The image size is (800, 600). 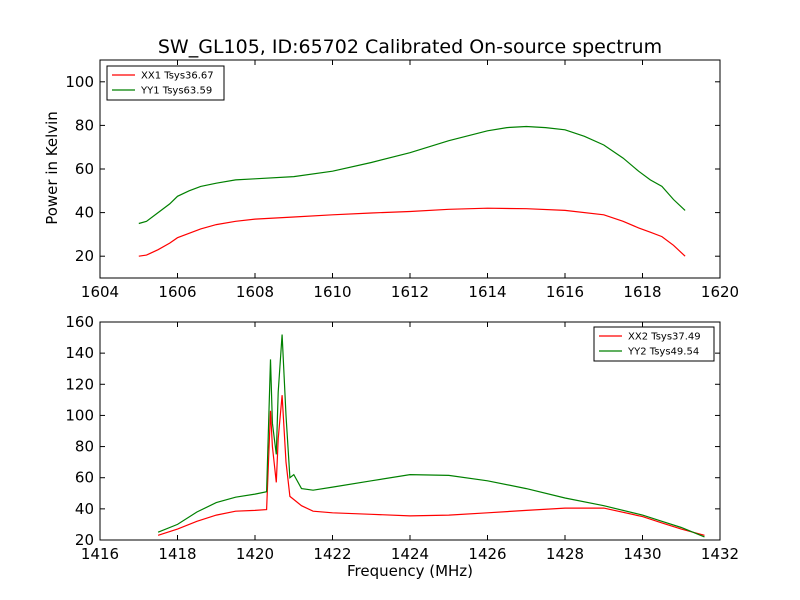 I want to click on x-tick-label: 1612, so click(x=410, y=292).